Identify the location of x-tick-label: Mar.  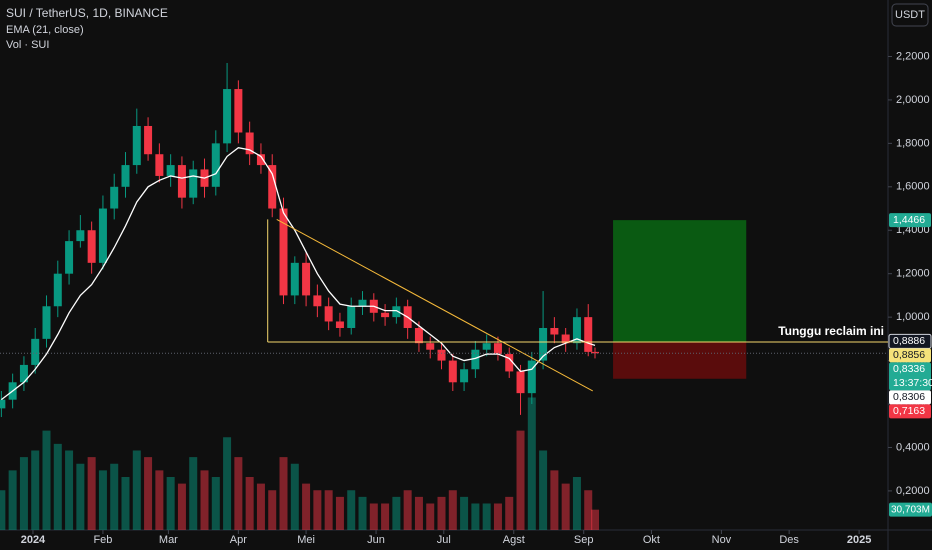
(168, 540).